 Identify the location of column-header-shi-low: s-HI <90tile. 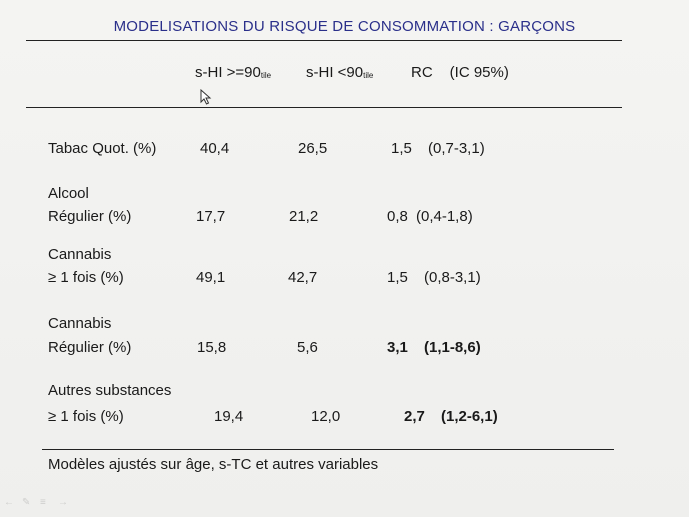
(339, 72).